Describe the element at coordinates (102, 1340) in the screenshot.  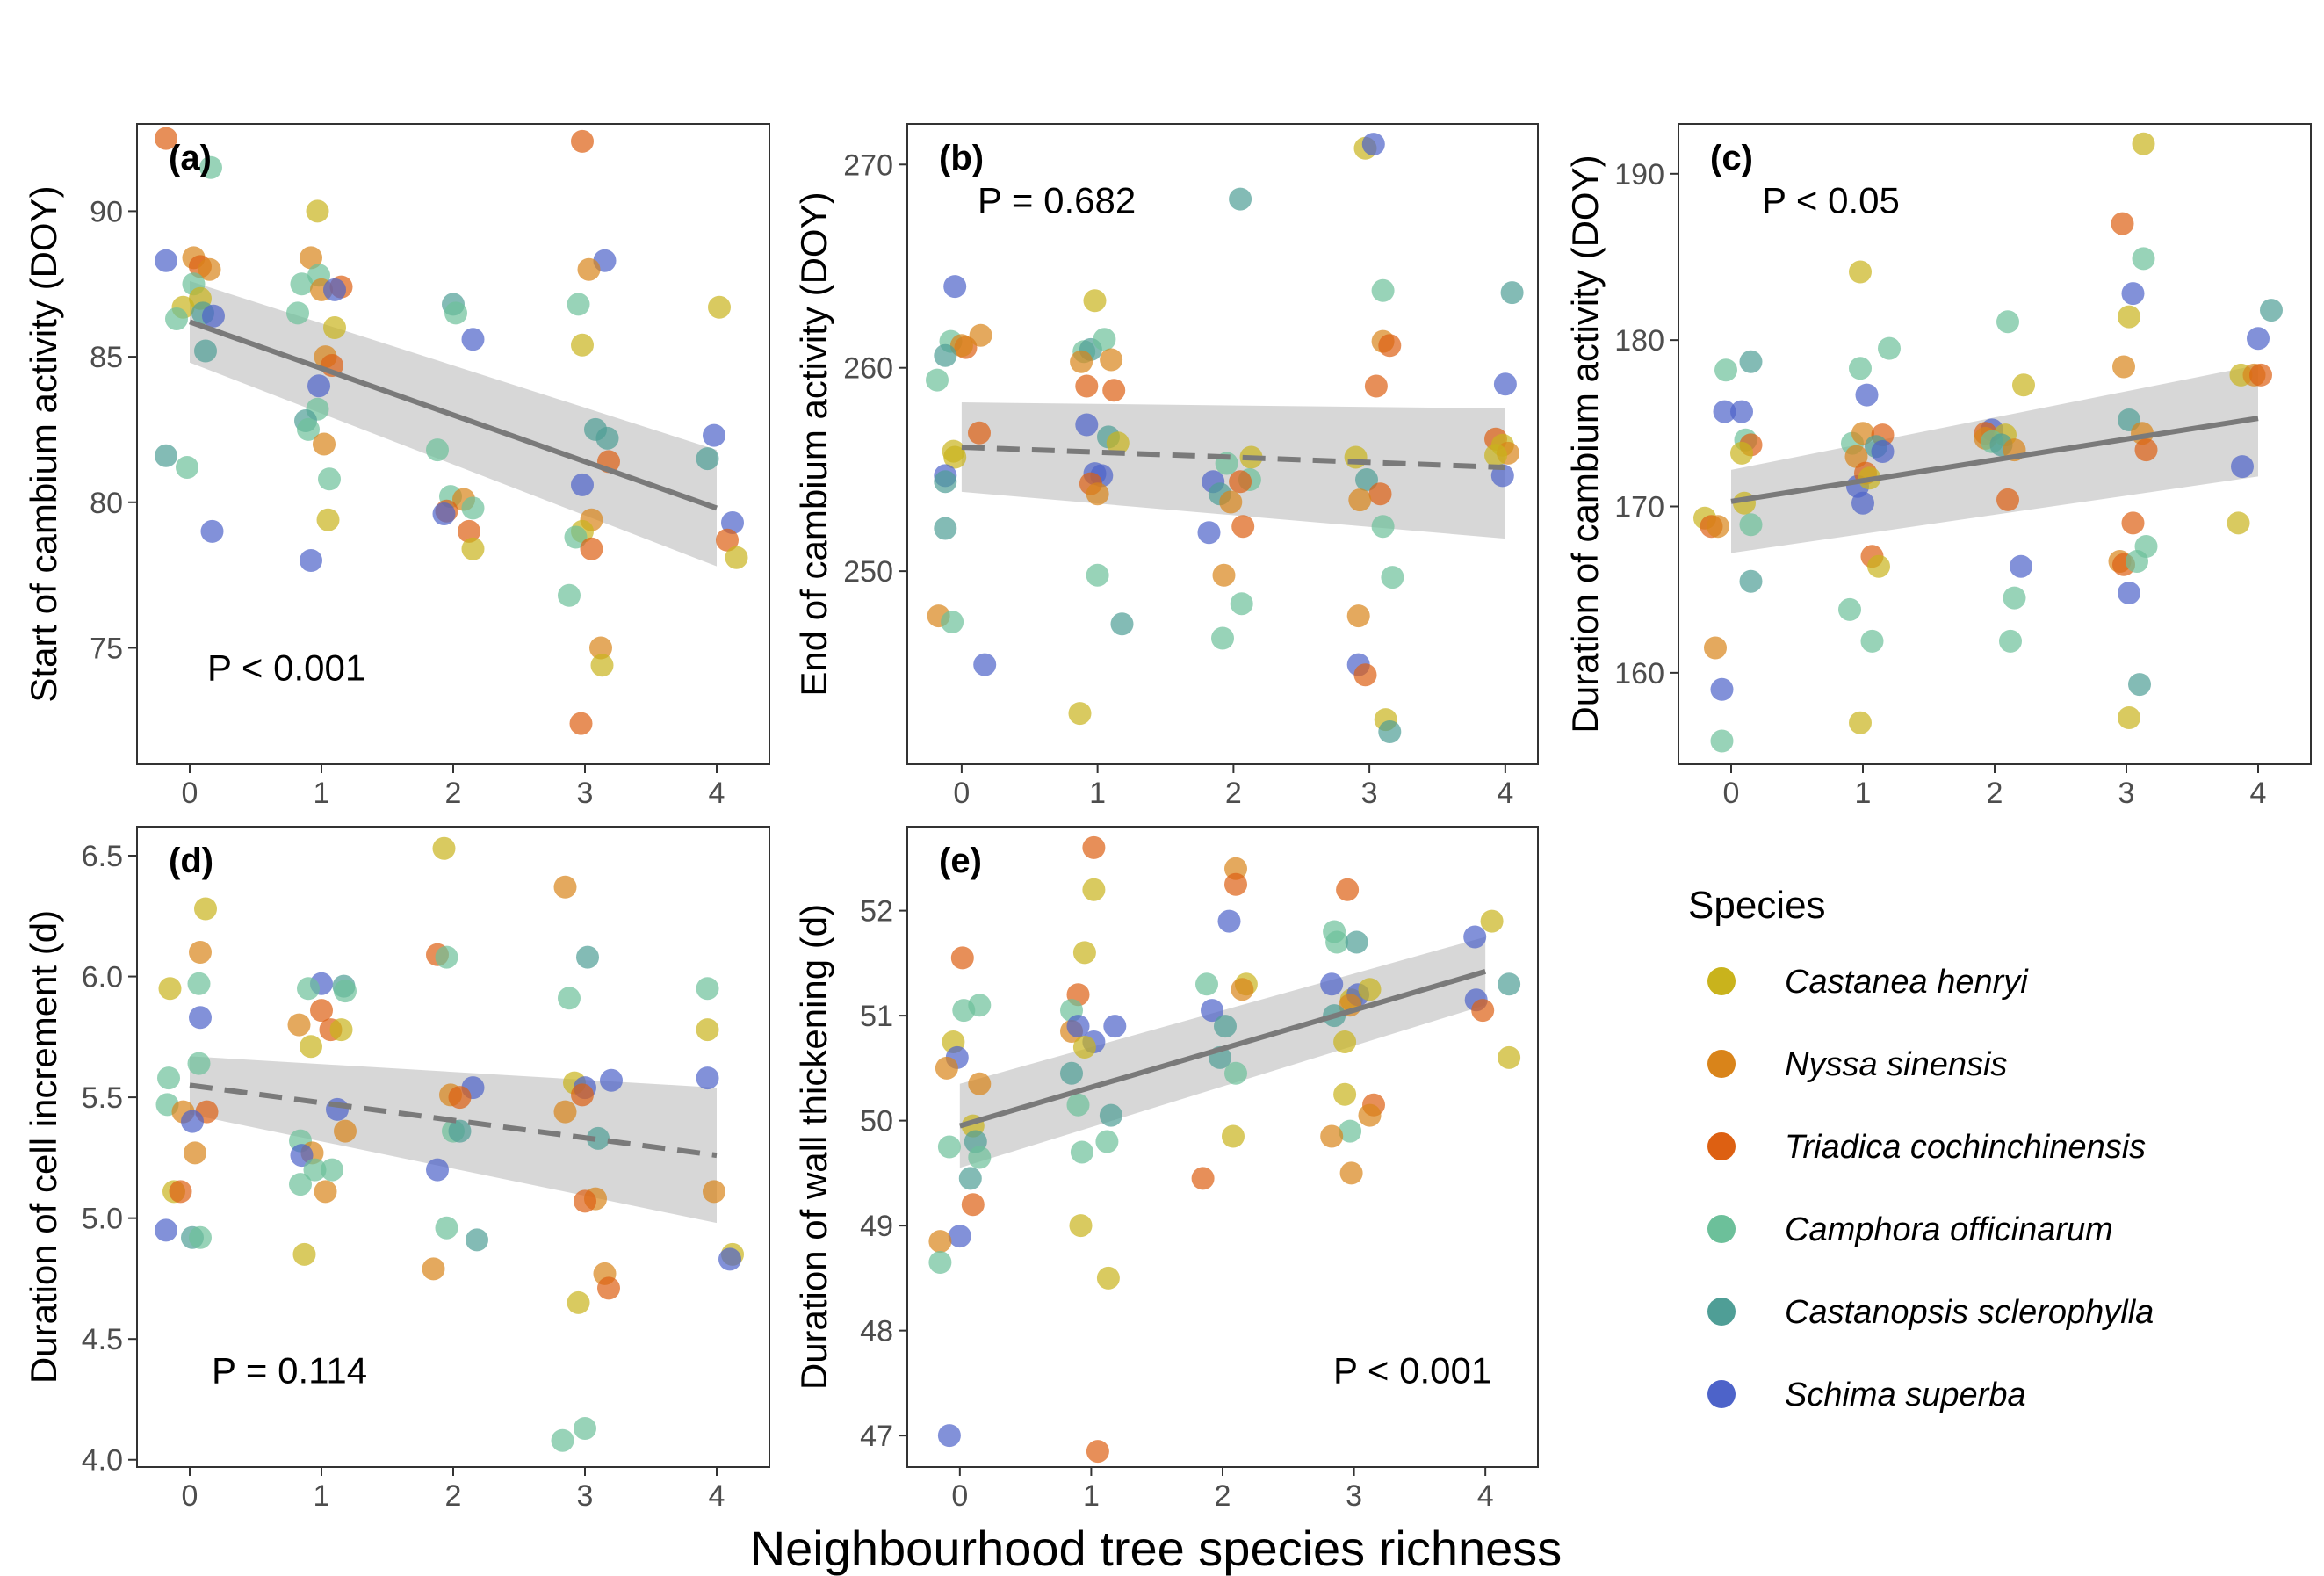
I see `y-tick-label: 4.5` at that location.